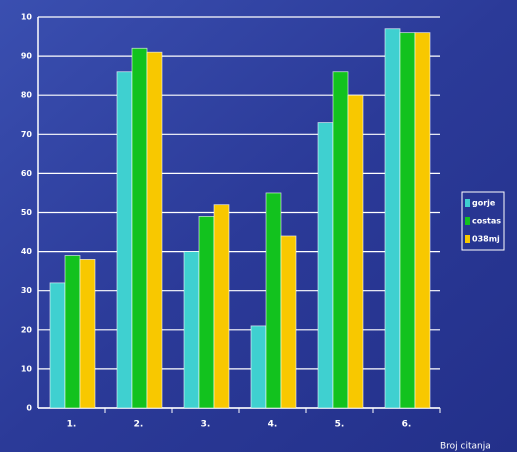 This screenshot has width=517, height=452. Describe the element at coordinates (27, 329) in the screenshot. I see `y-tick-label: 20` at that location.